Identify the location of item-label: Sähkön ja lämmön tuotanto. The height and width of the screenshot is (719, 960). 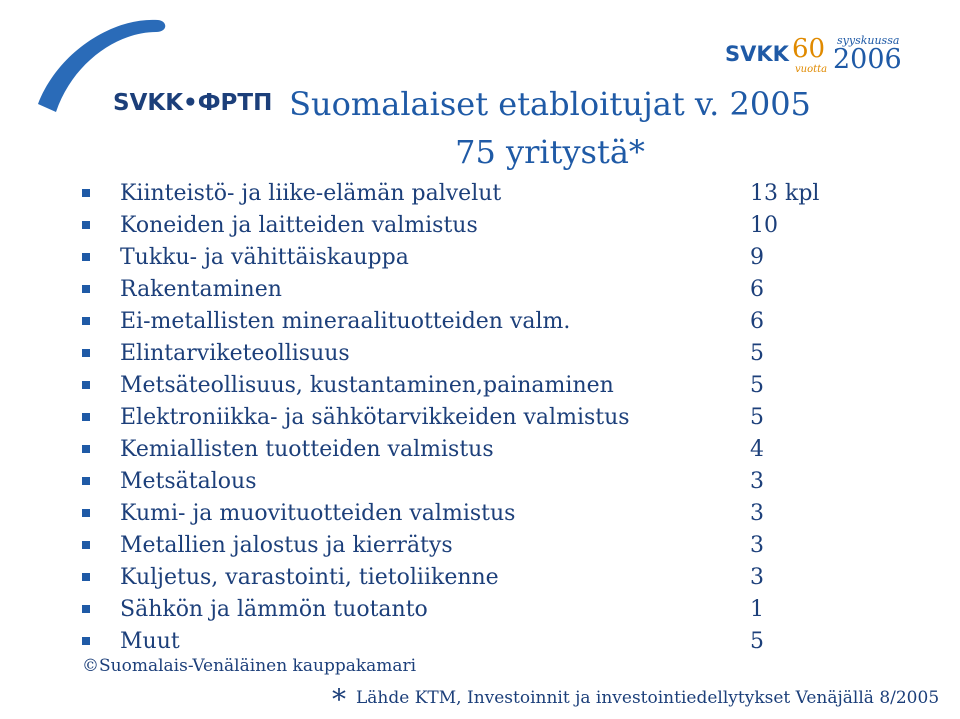
(274, 609).